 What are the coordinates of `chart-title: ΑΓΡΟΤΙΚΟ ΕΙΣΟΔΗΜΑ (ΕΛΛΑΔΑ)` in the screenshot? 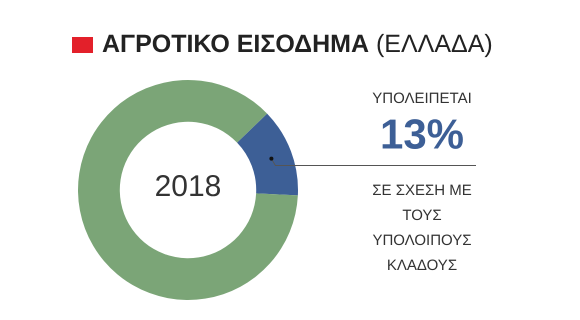 It's located at (297, 44).